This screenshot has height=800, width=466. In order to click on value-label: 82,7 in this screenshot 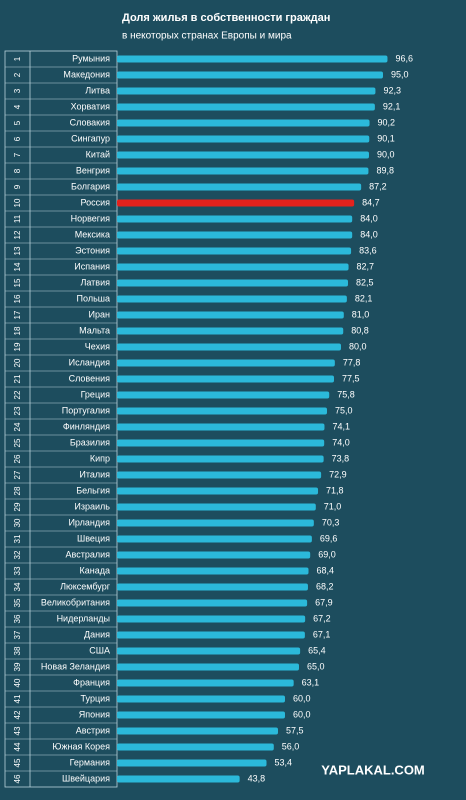, I will do `click(366, 266)`.